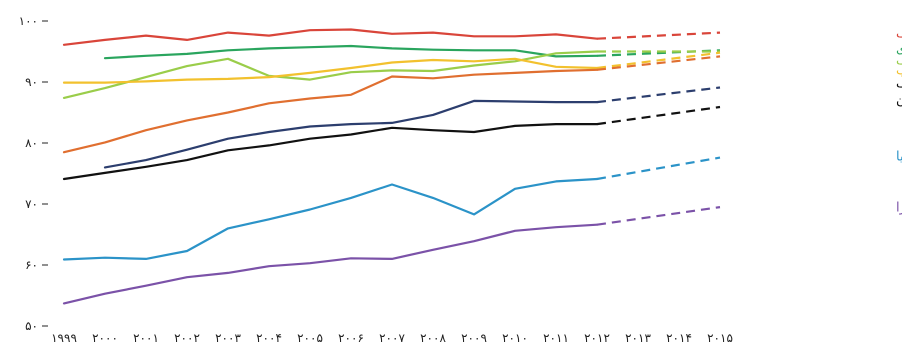 The width and height of the screenshot is (902, 345). Describe the element at coordinates (899, 31) in the screenshot. I see `series-label: آمریکای شمالی / اروپای غربی` at that location.